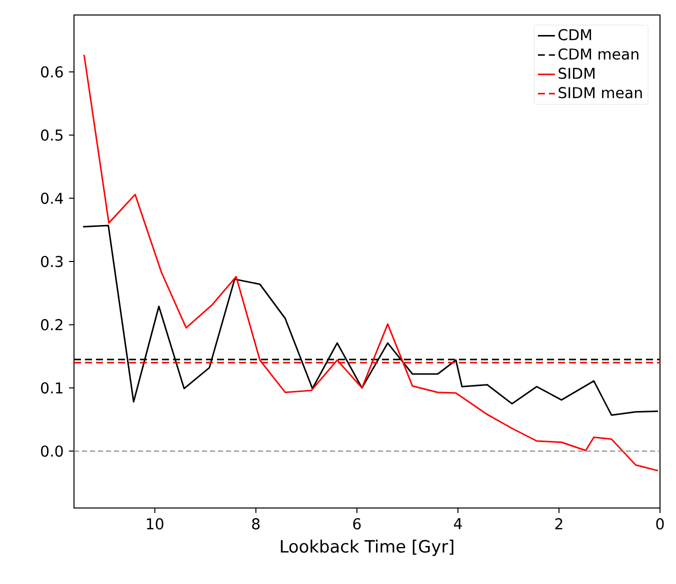  What do you see at coordinates (367, 548) in the screenshot?
I see `x-axis-title: Lookback Time [Gyr]` at bounding box center [367, 548].